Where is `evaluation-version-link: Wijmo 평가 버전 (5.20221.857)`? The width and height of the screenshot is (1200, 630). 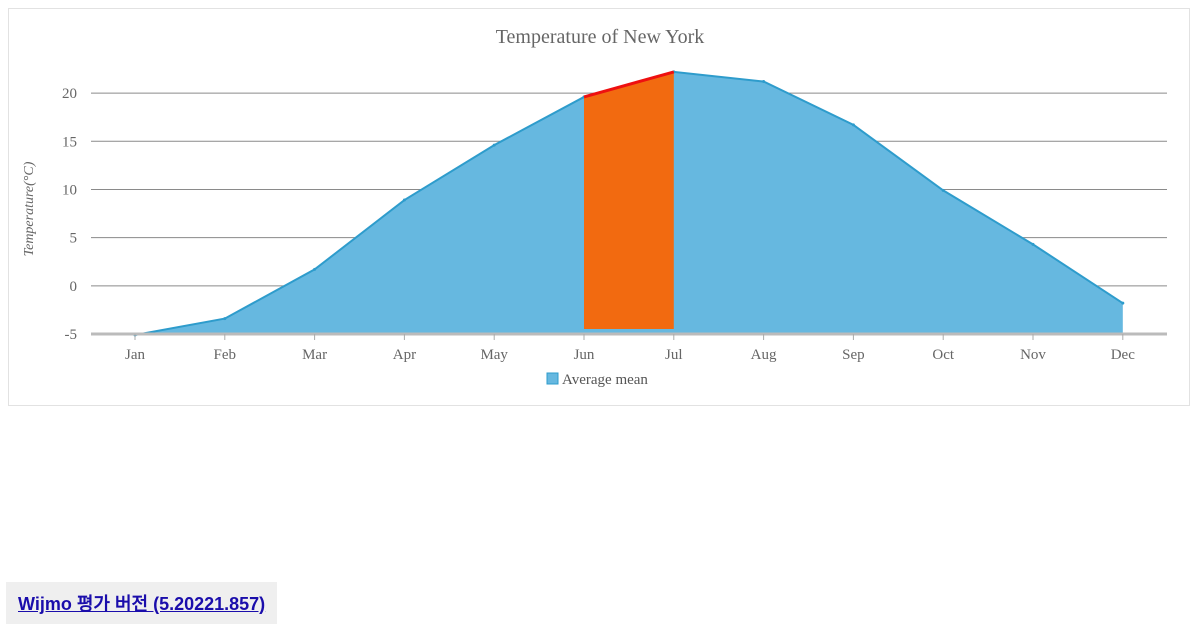 evaluation-version-link: Wijmo 평가 버전 (5.20221.857) is located at coordinates (142, 604).